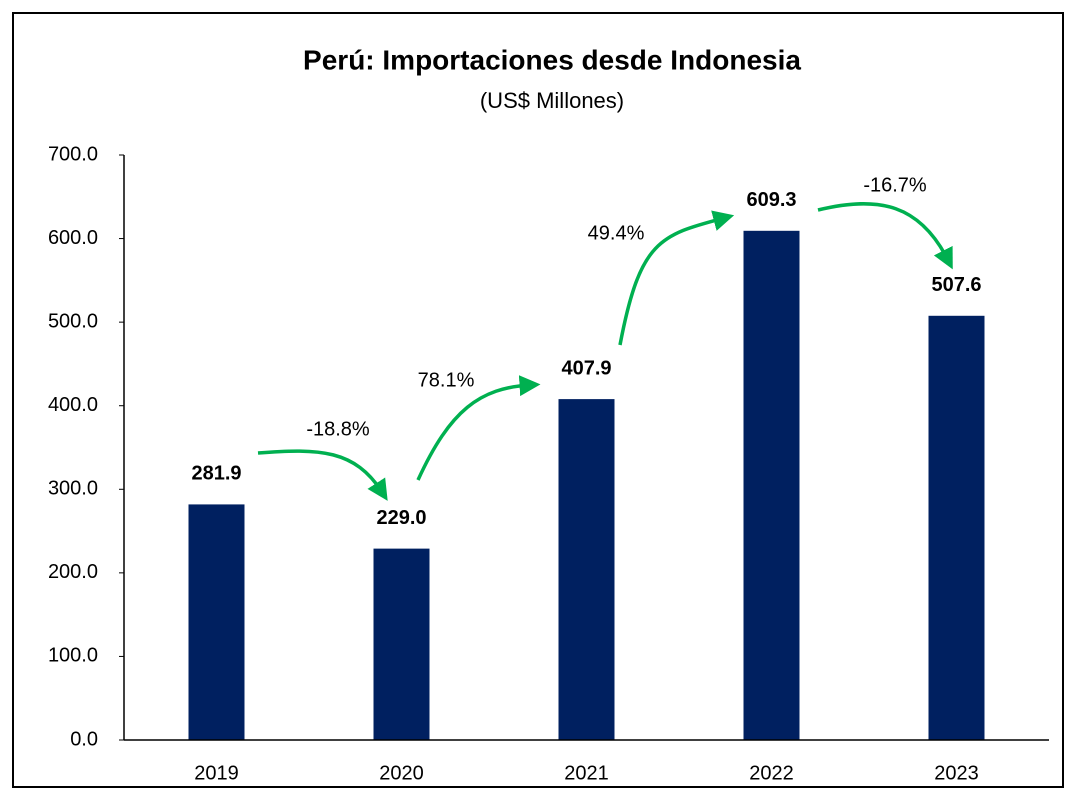 The width and height of the screenshot is (1076, 800). Describe the element at coordinates (401, 773) in the screenshot. I see `x-tick-label: 2020` at that location.